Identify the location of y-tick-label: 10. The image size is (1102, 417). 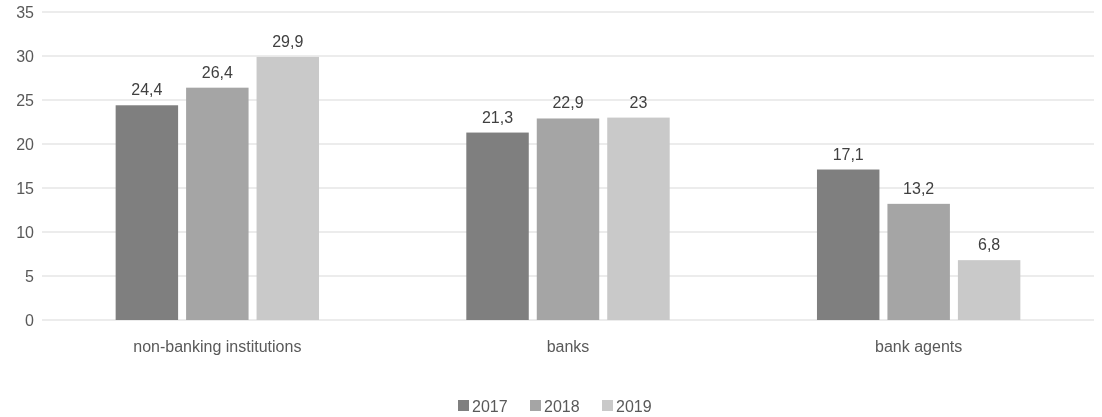
(25, 232).